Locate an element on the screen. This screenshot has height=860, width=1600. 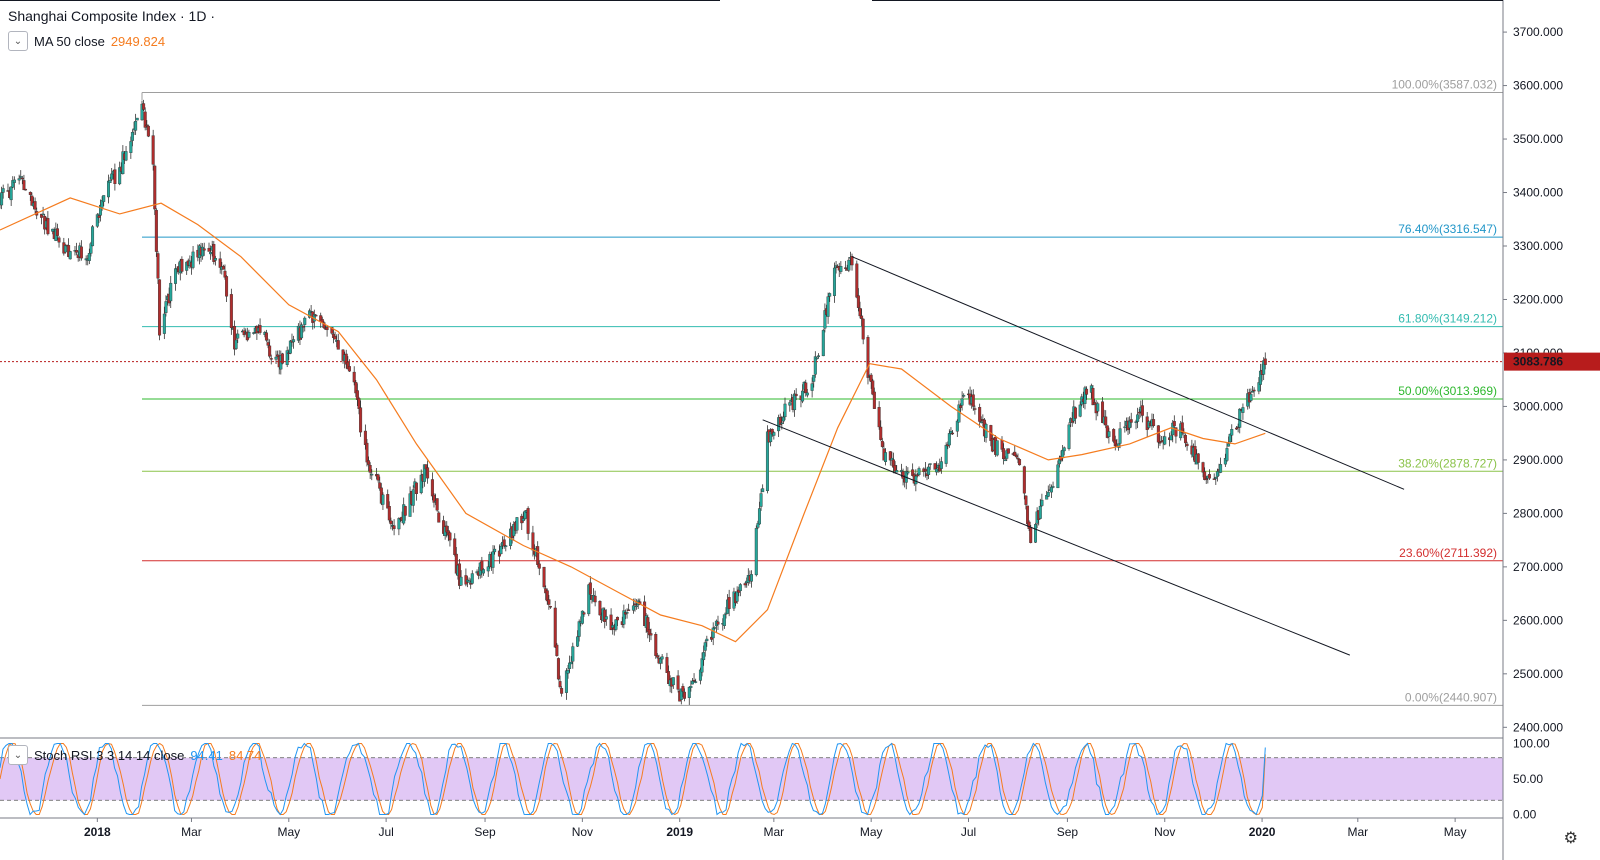
chart-title: Shanghai Composite Index · 1D · is located at coordinates (111, 16).